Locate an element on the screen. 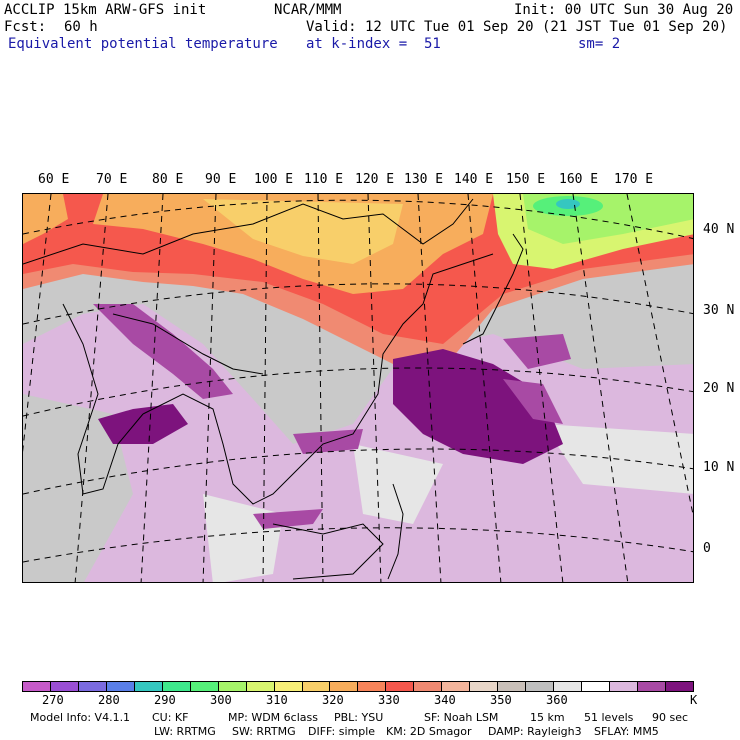 The height and width of the screenshot is (740, 740). moist-core-west-pacific is located at coordinates (478, 406).